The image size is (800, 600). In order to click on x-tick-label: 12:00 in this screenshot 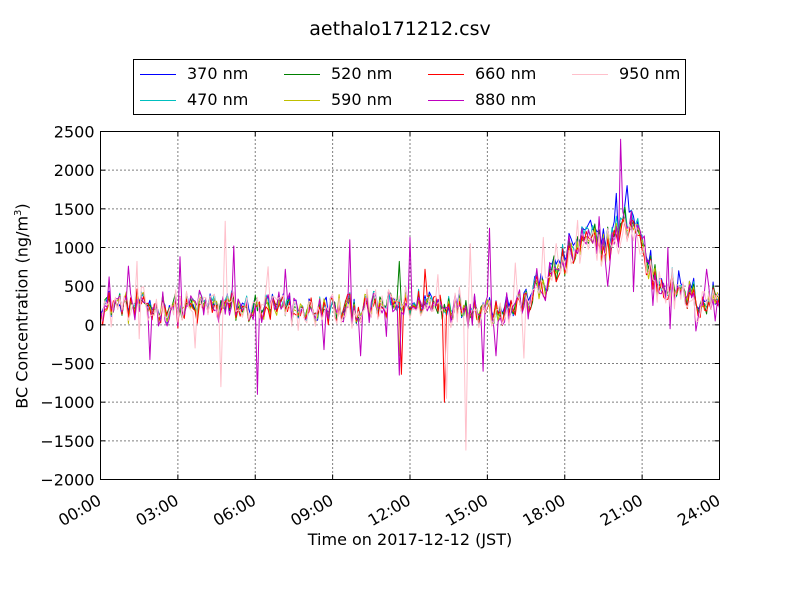, I will do `click(389, 511)`.